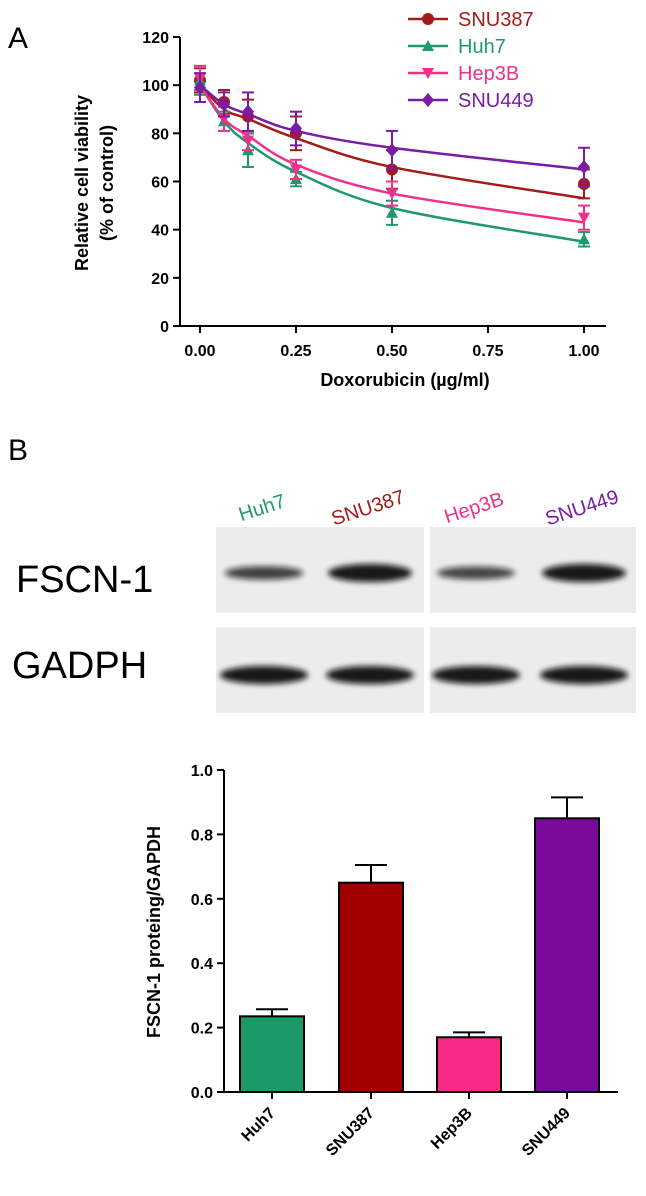  I want to click on blot-lane-labels: Huh7 SNU387 Hep3B SNU449, so click(428, 508).